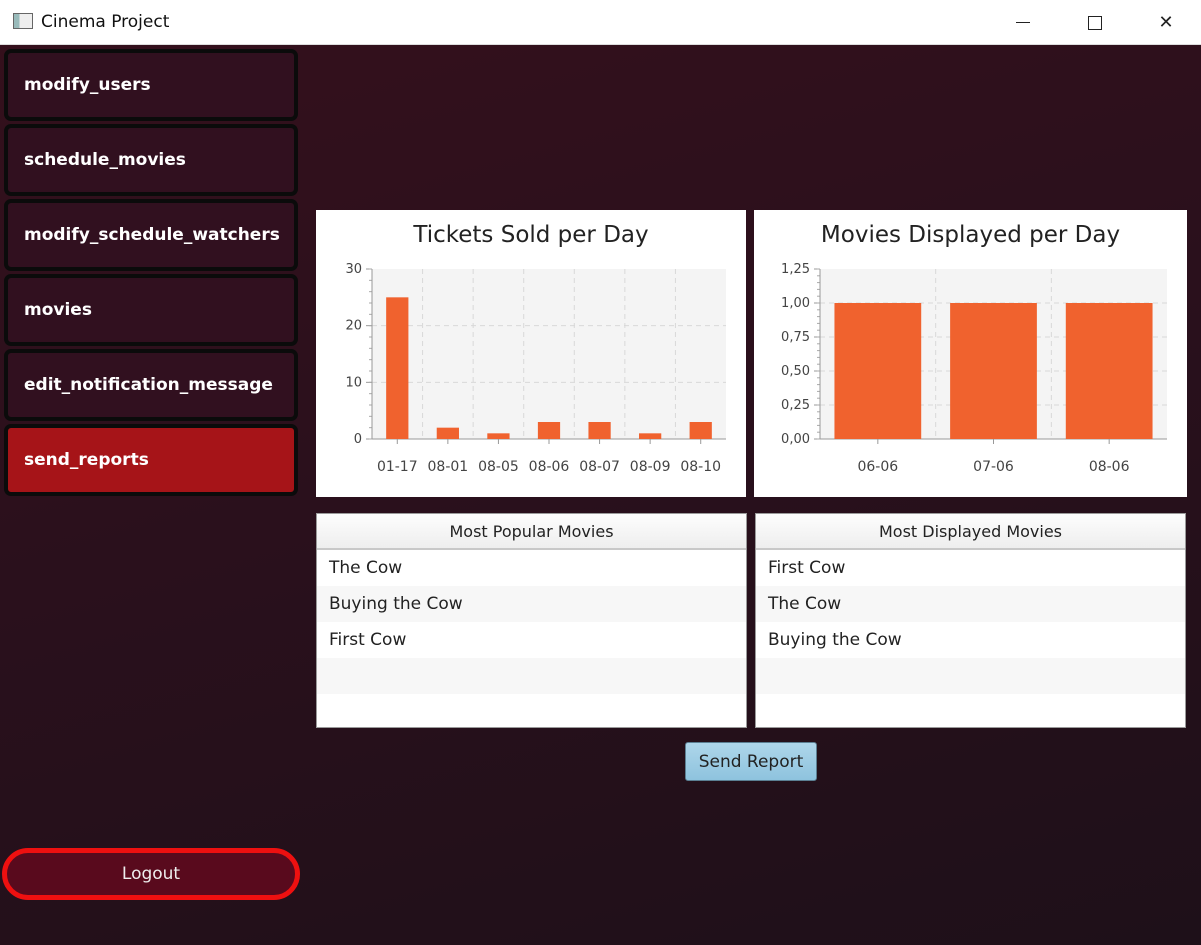  Describe the element at coordinates (151, 310) in the screenshot. I see `nav-movies: movies` at that location.